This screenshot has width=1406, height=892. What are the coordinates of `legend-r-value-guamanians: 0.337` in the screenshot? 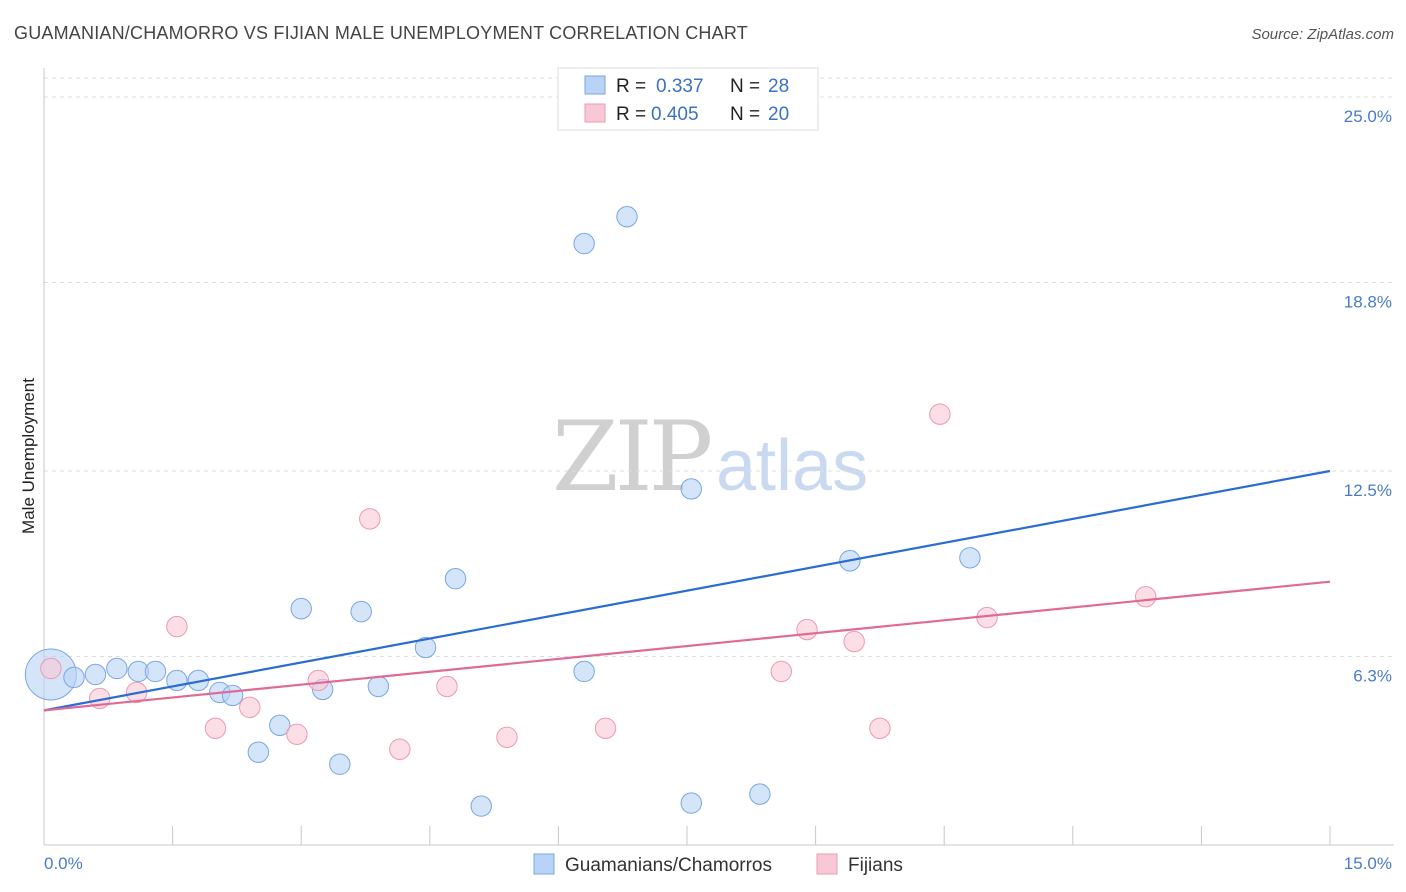 It's located at (680, 86).